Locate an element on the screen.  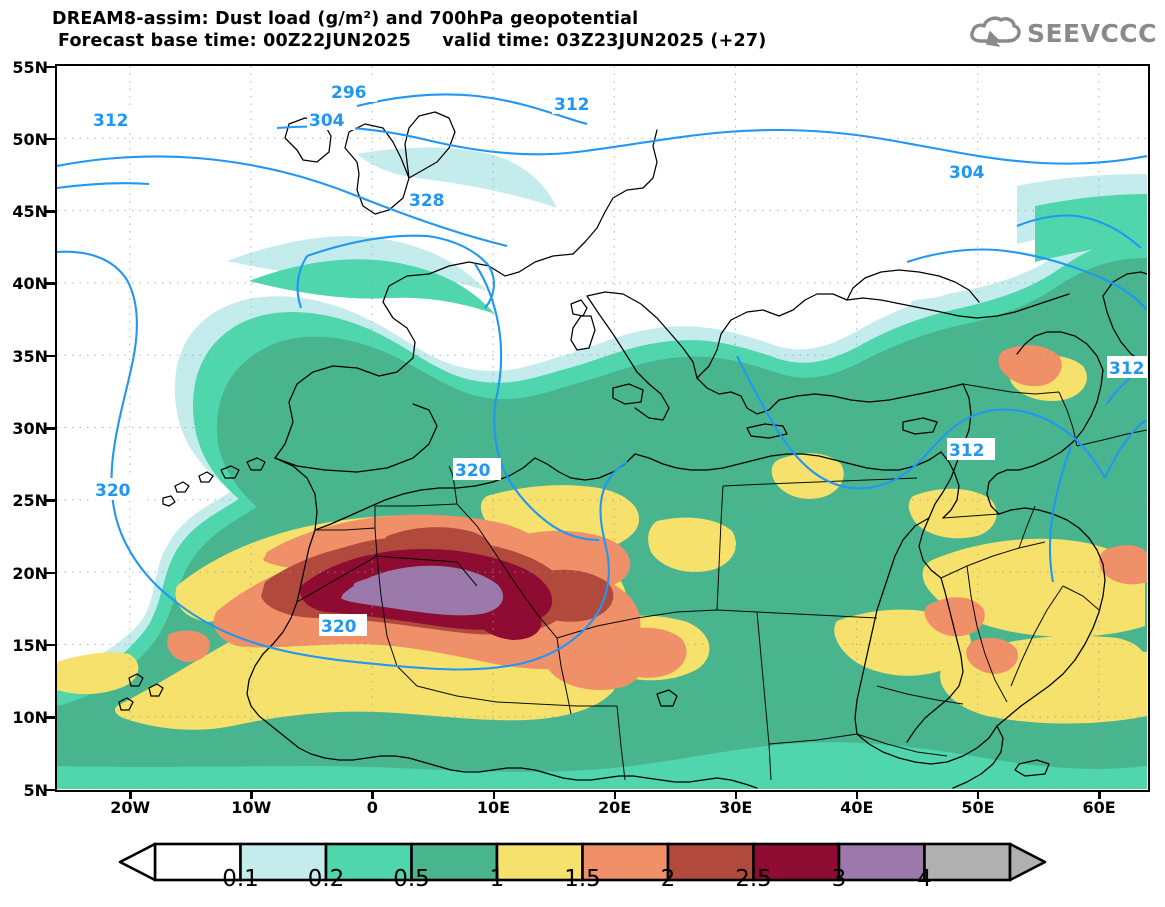
colorbar-swatches is located at coordinates (582, 862).